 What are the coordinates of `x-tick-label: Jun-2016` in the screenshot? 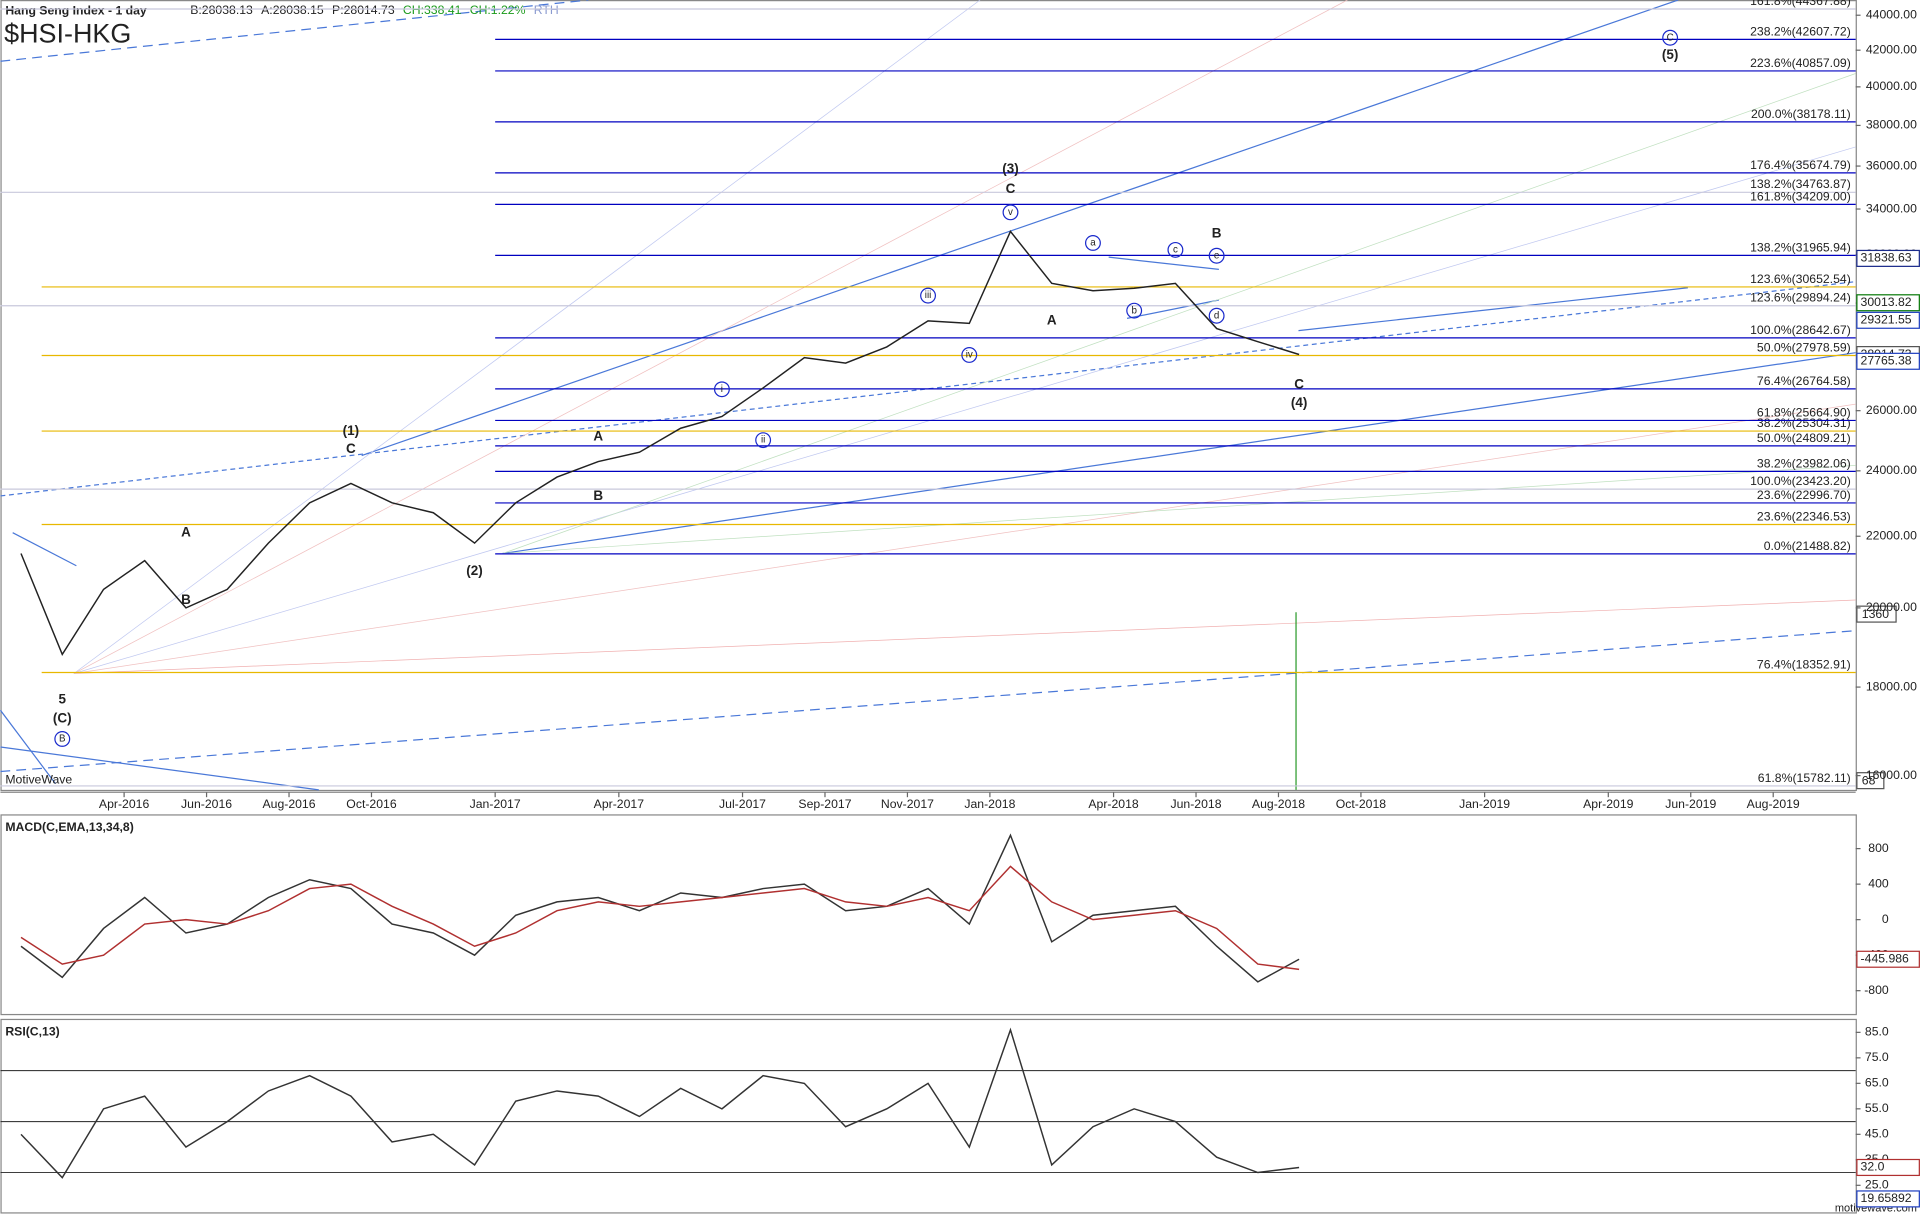 It's located at (206, 804).